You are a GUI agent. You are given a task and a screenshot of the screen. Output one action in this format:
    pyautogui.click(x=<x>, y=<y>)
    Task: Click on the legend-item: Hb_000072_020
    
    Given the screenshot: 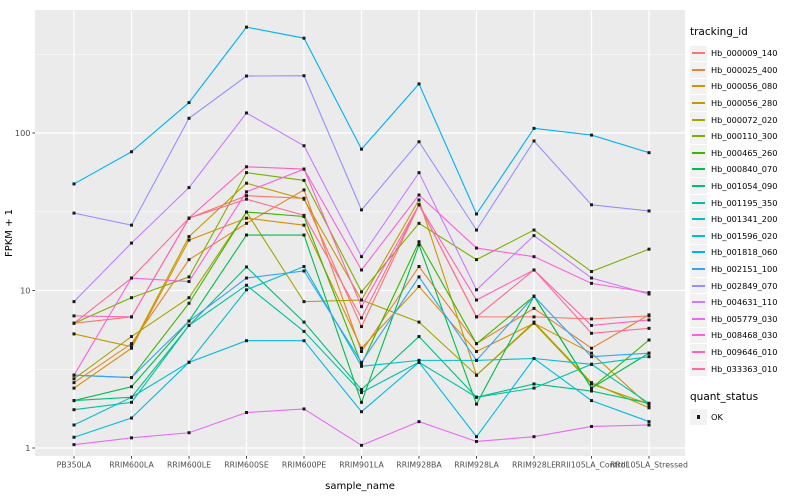 What is the action you would take?
    pyautogui.click(x=744, y=119)
    